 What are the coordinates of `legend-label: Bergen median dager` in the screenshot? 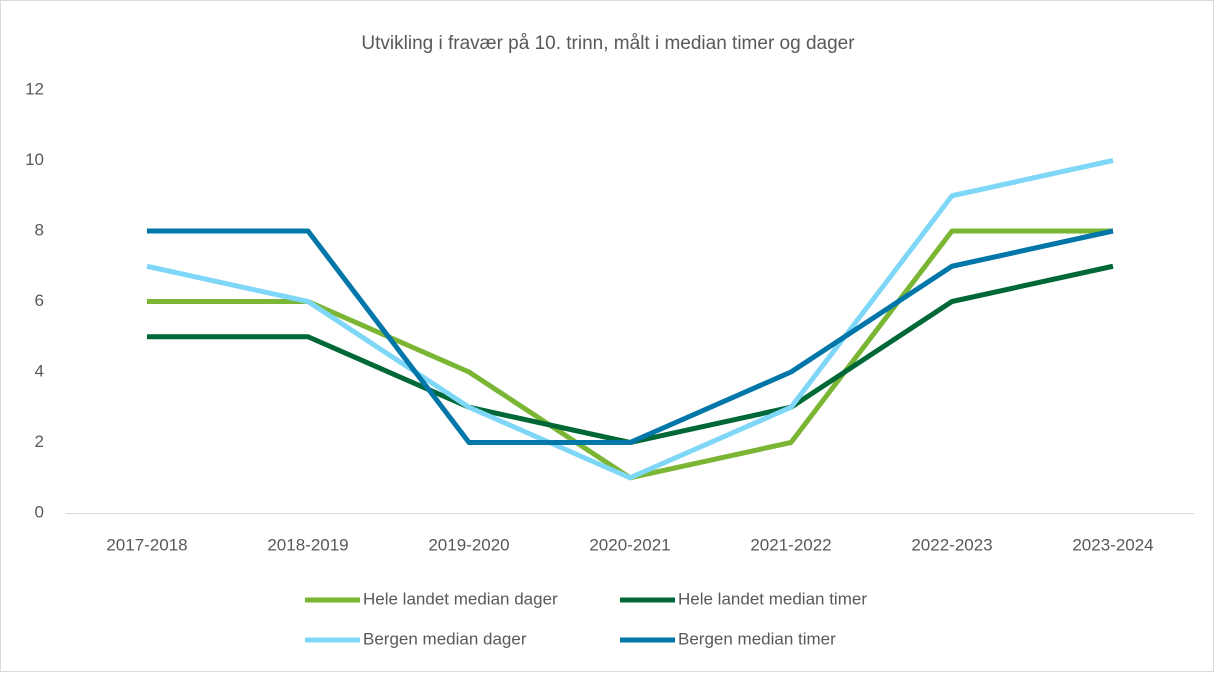 It's located at (445, 638).